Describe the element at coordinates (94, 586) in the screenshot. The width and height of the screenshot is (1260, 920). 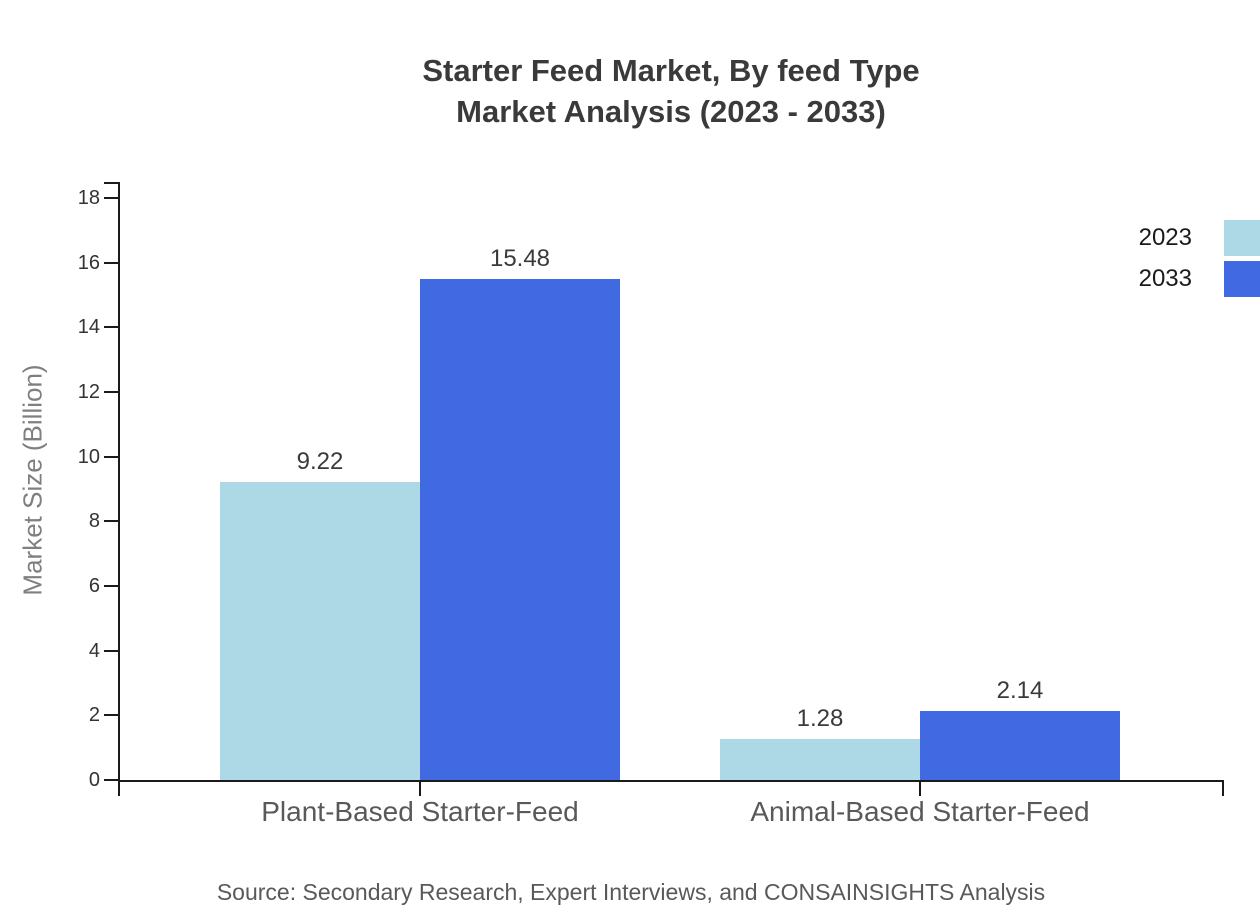
I see `y-tick-label: 6` at that location.